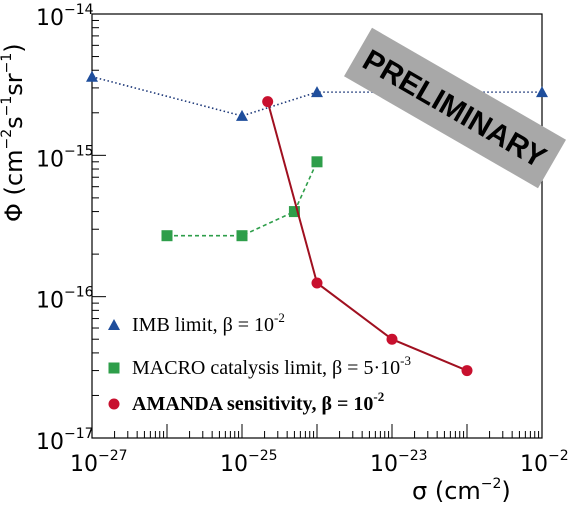 This screenshot has width=570, height=508. What do you see at coordinates (399, 462) in the screenshot?
I see `x-tick-label: 10−23` at bounding box center [399, 462].